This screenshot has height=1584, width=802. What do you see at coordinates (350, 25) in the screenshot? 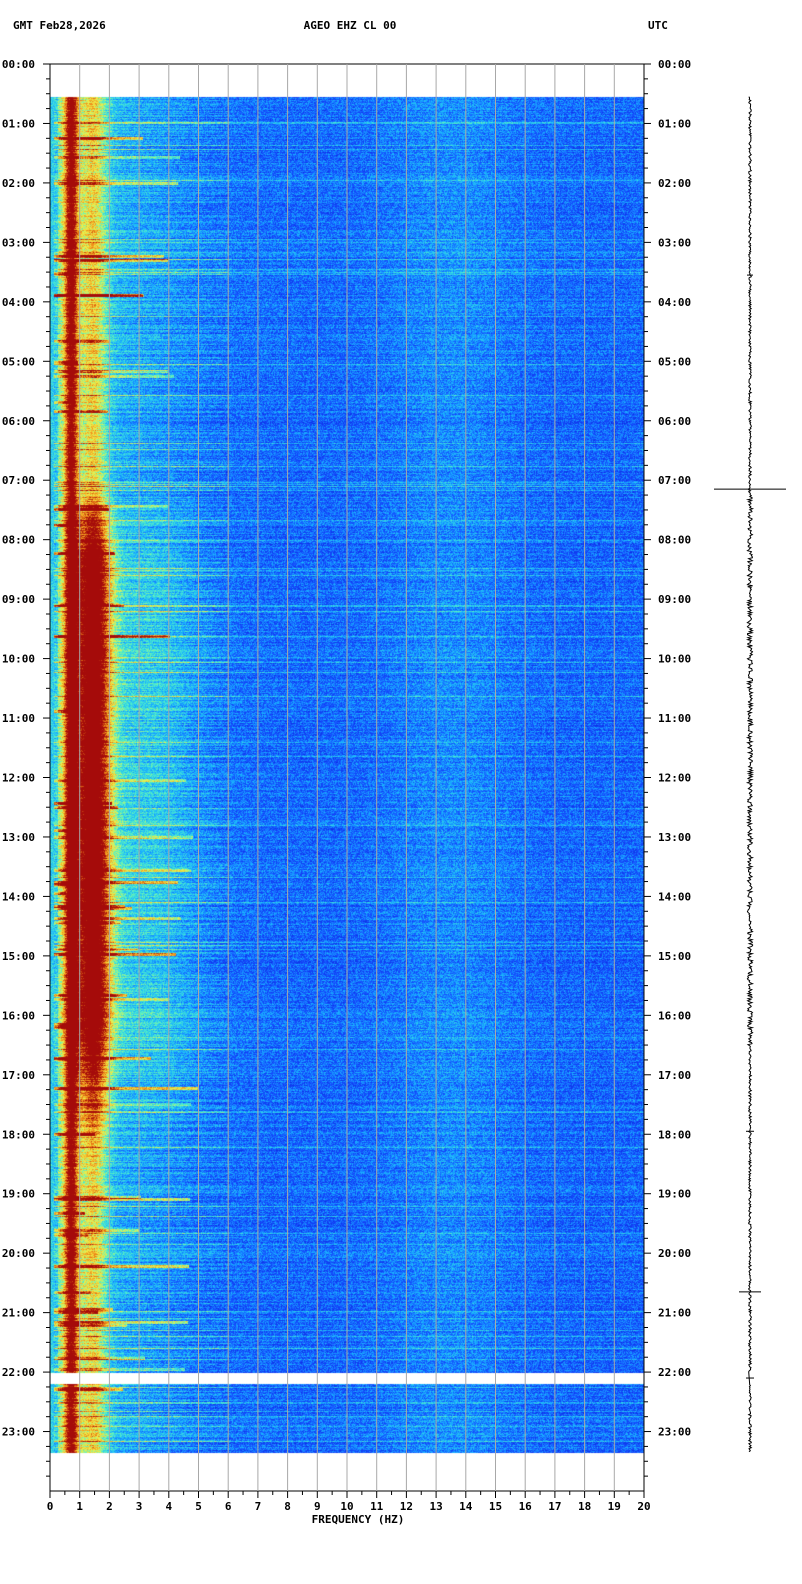
I see `header-title: AGEO EHZ CL 00` at bounding box center [350, 25].